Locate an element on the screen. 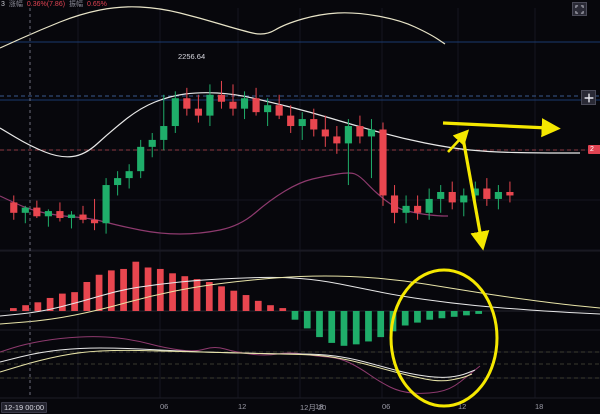 Image resolution: width=600 pixels, height=414 pixels. change-value: 0.36%(7.86) is located at coordinates (46, 4).